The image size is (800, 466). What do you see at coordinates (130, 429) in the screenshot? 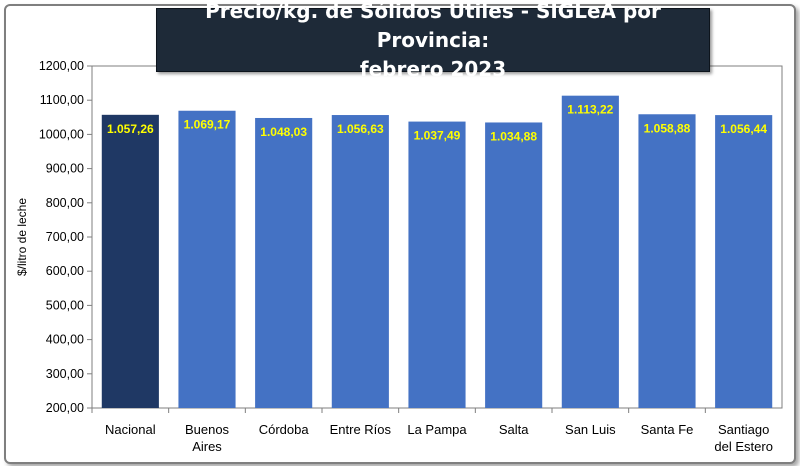
I see `x-tick-label: Nacional` at bounding box center [130, 429].